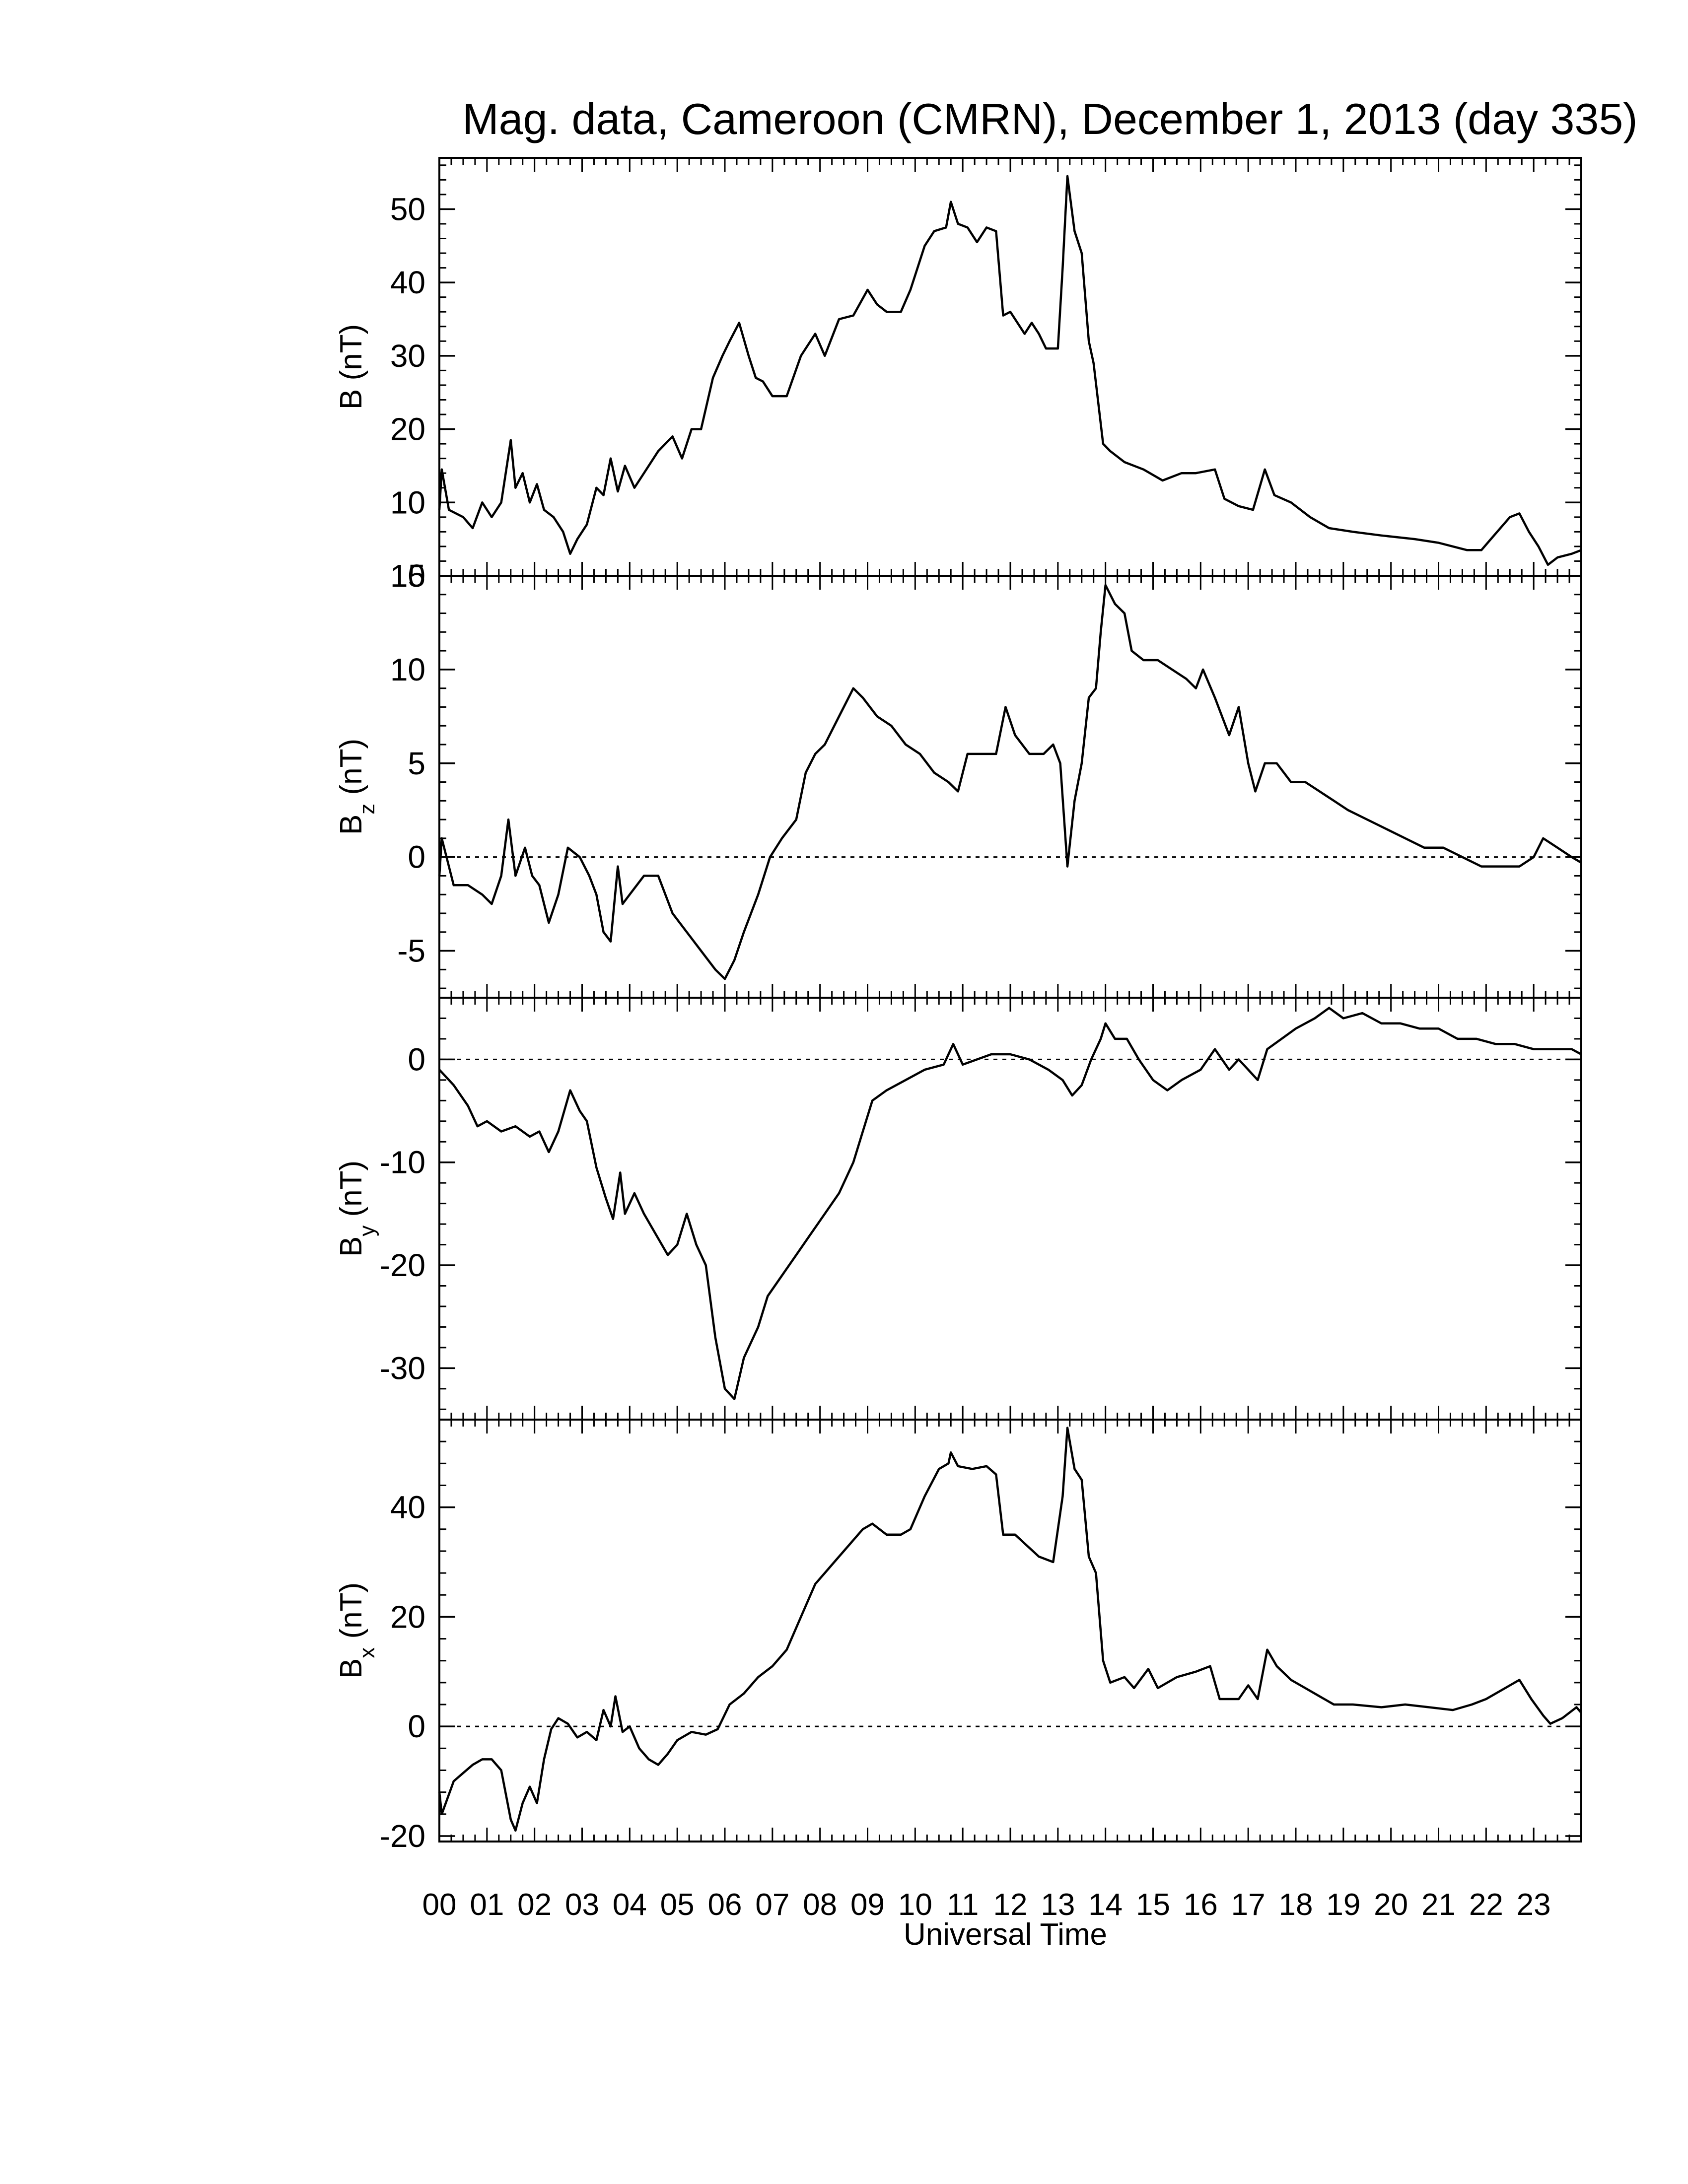 The image size is (1688, 2184). Describe the element at coordinates (534, 1905) in the screenshot. I see `x-tick-label: 02` at that location.